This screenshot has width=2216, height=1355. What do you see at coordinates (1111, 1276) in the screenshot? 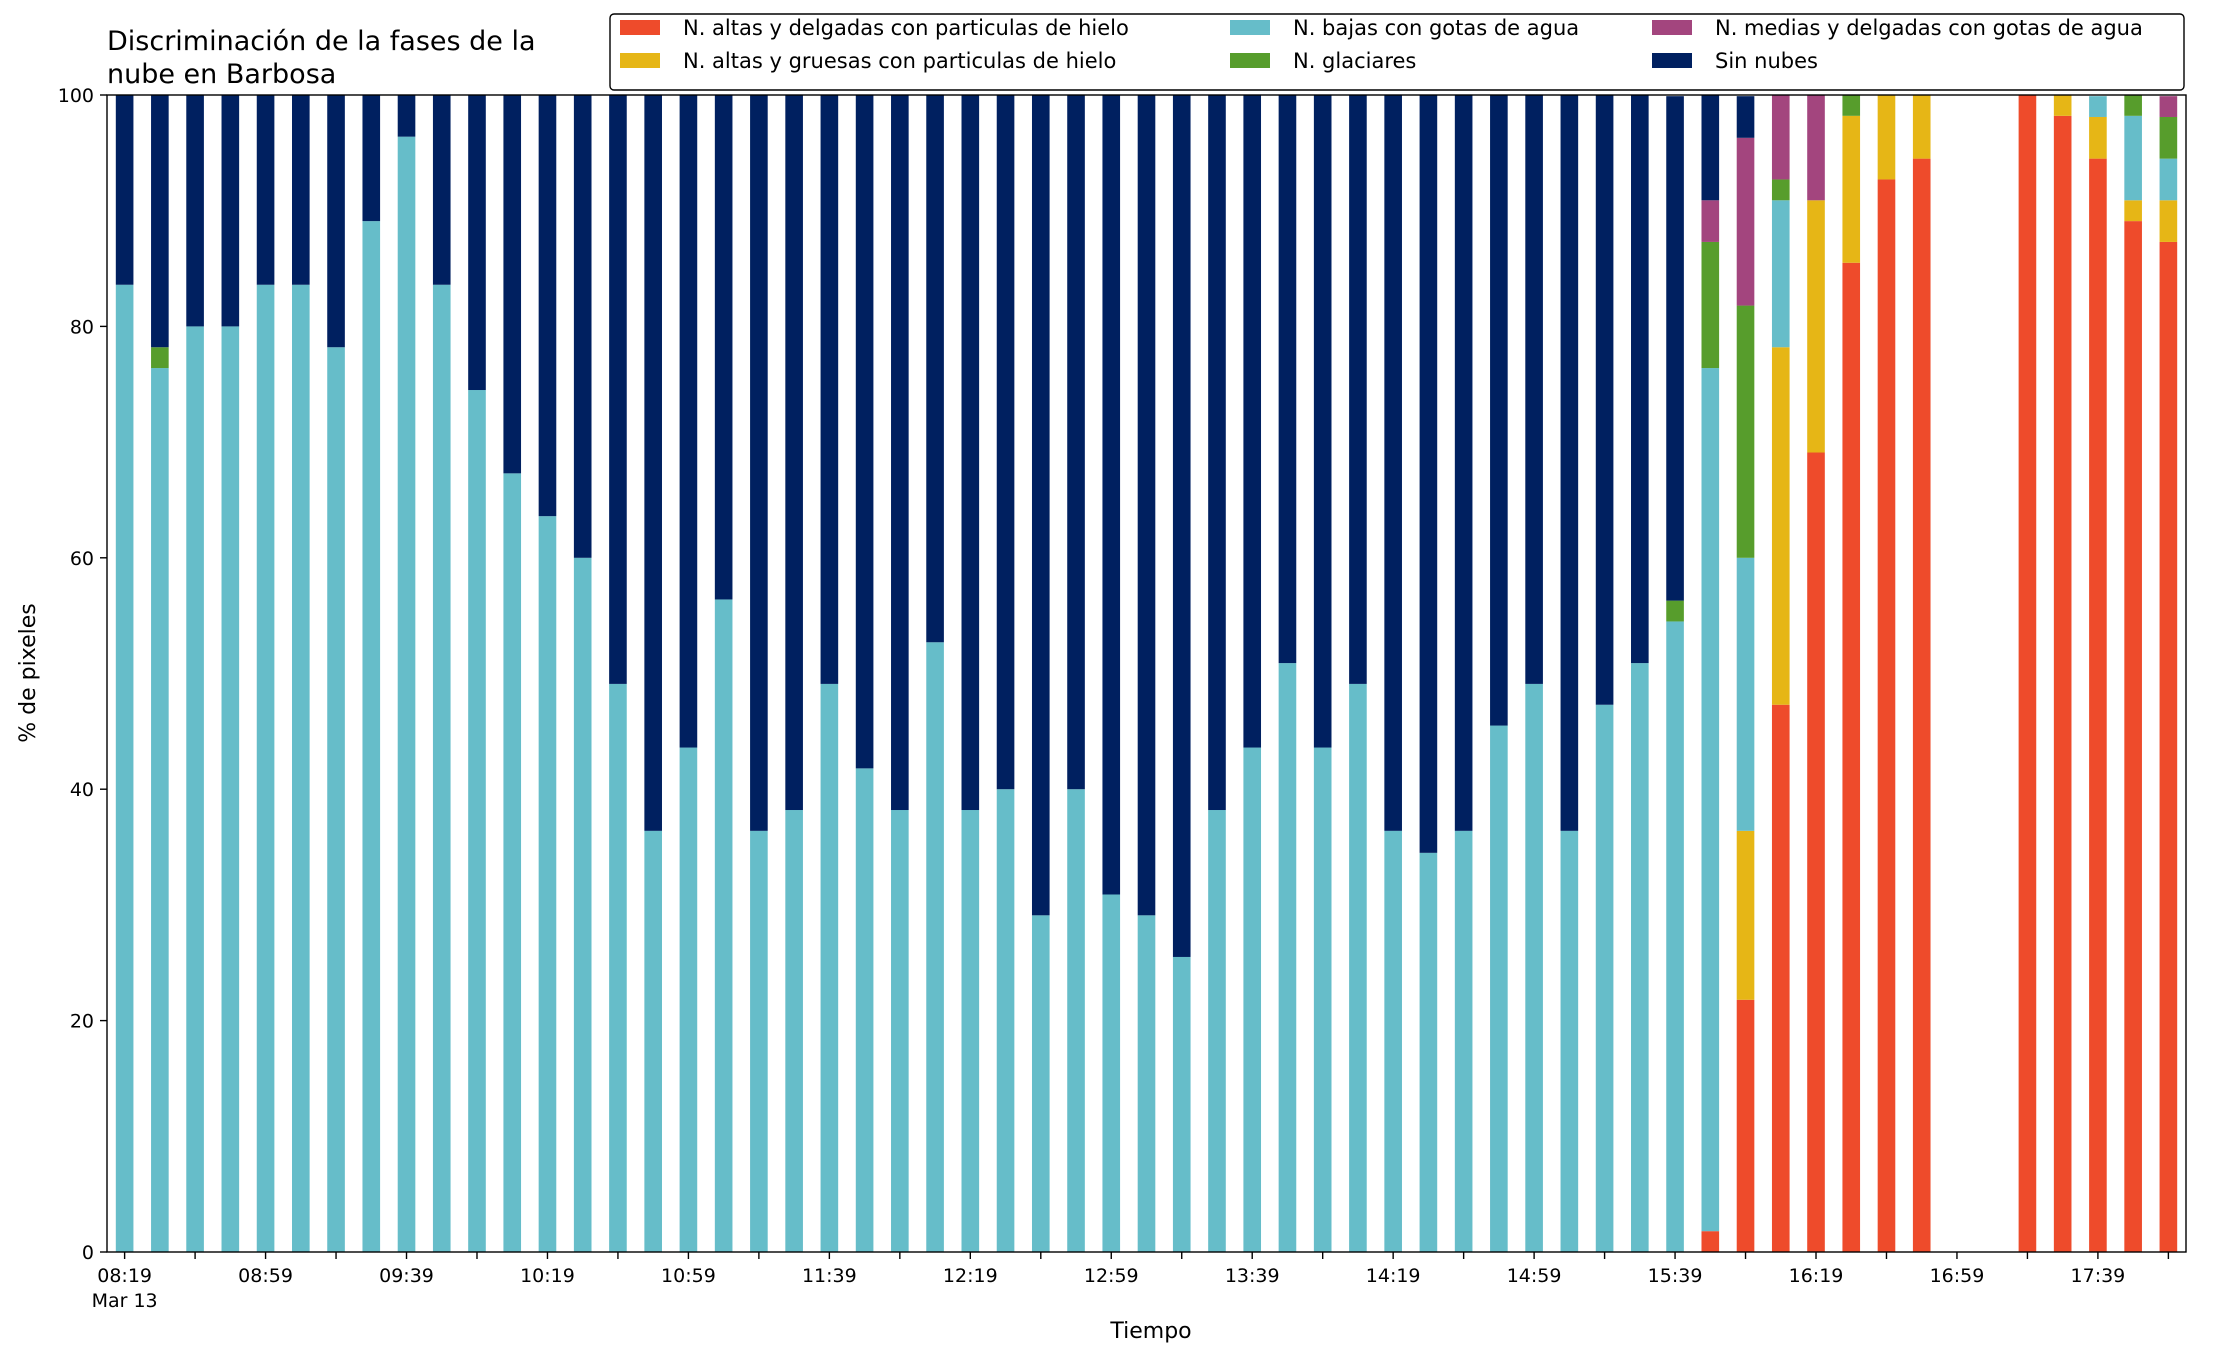
I see `x-tick-label: 12:59` at bounding box center [1111, 1276].